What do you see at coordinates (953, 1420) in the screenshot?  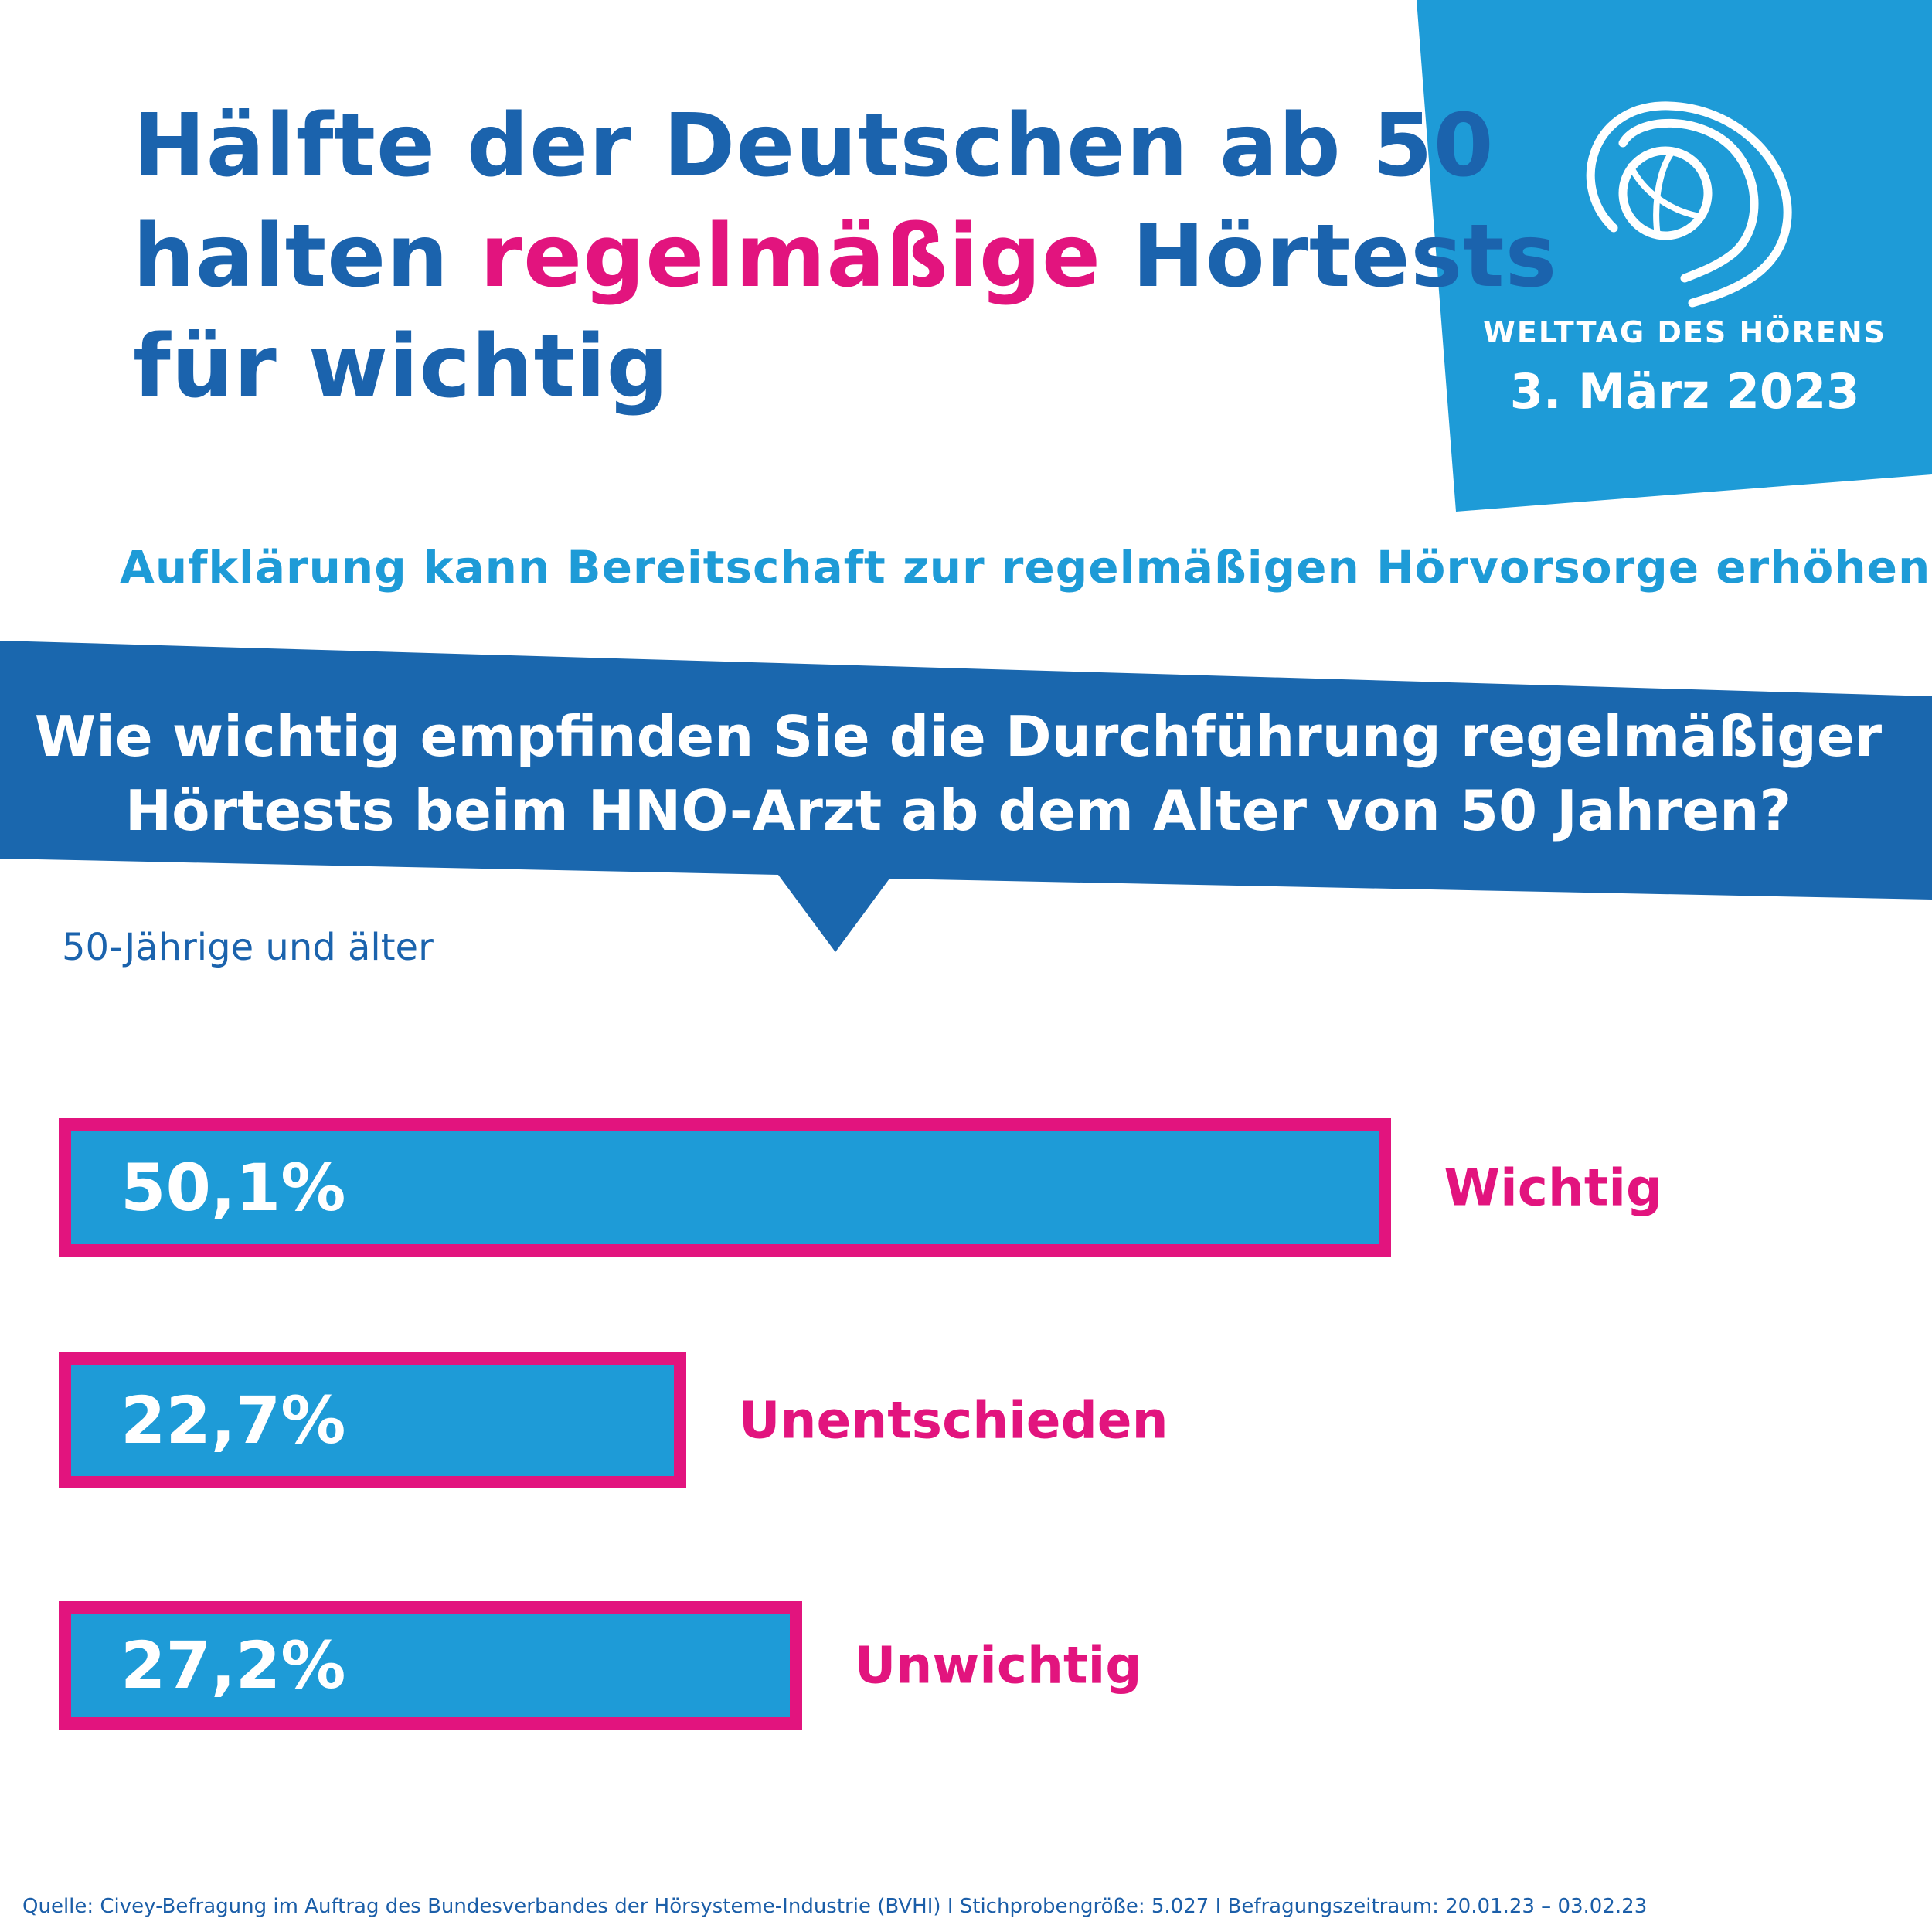 I see `category-label: Unentschieden` at bounding box center [953, 1420].